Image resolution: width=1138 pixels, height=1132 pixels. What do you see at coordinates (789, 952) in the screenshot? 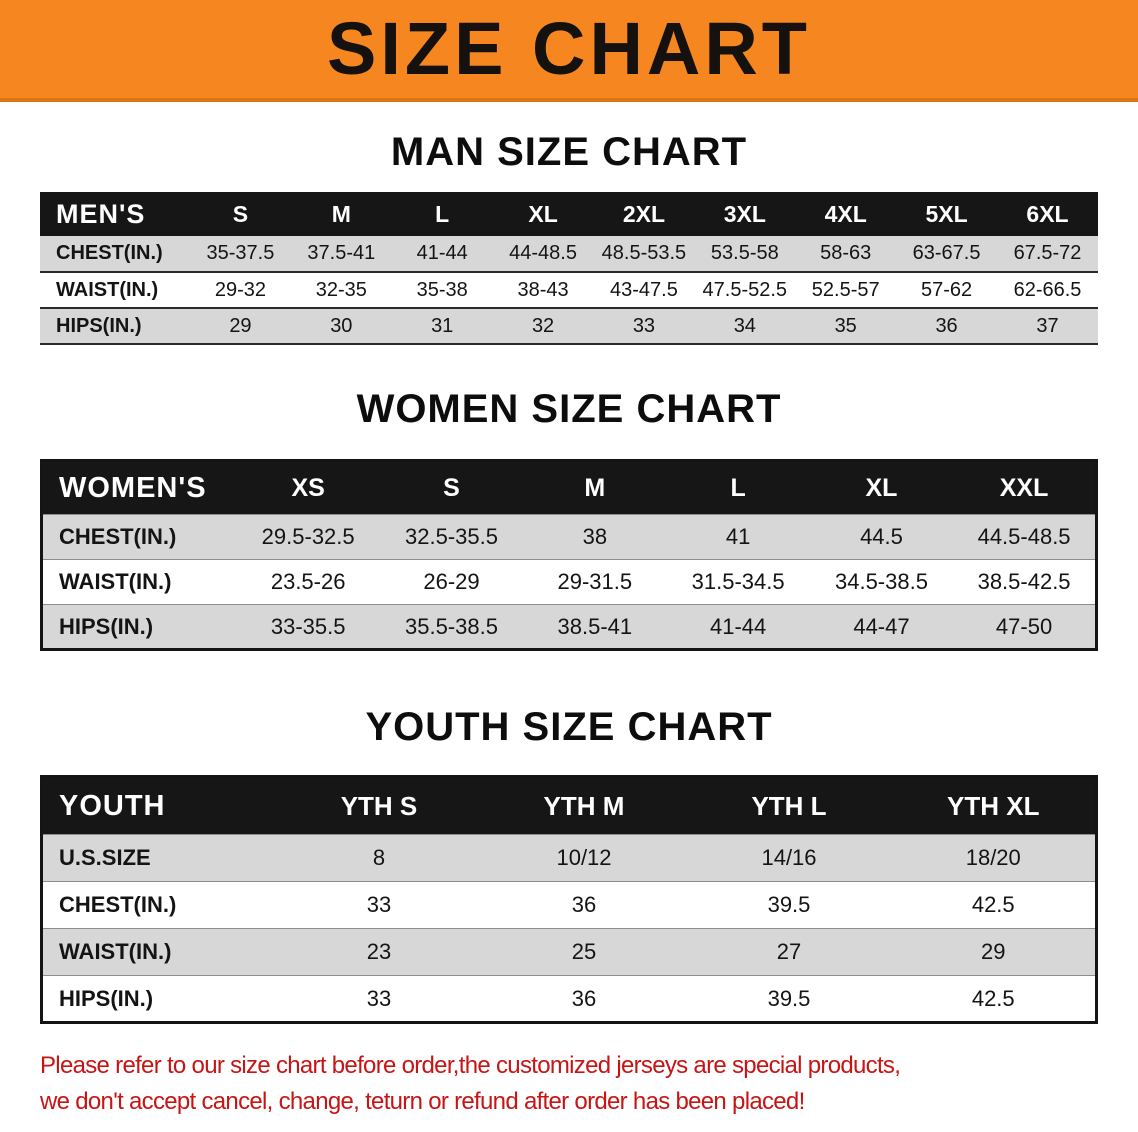
I see `value-cell: 27` at bounding box center [789, 952].